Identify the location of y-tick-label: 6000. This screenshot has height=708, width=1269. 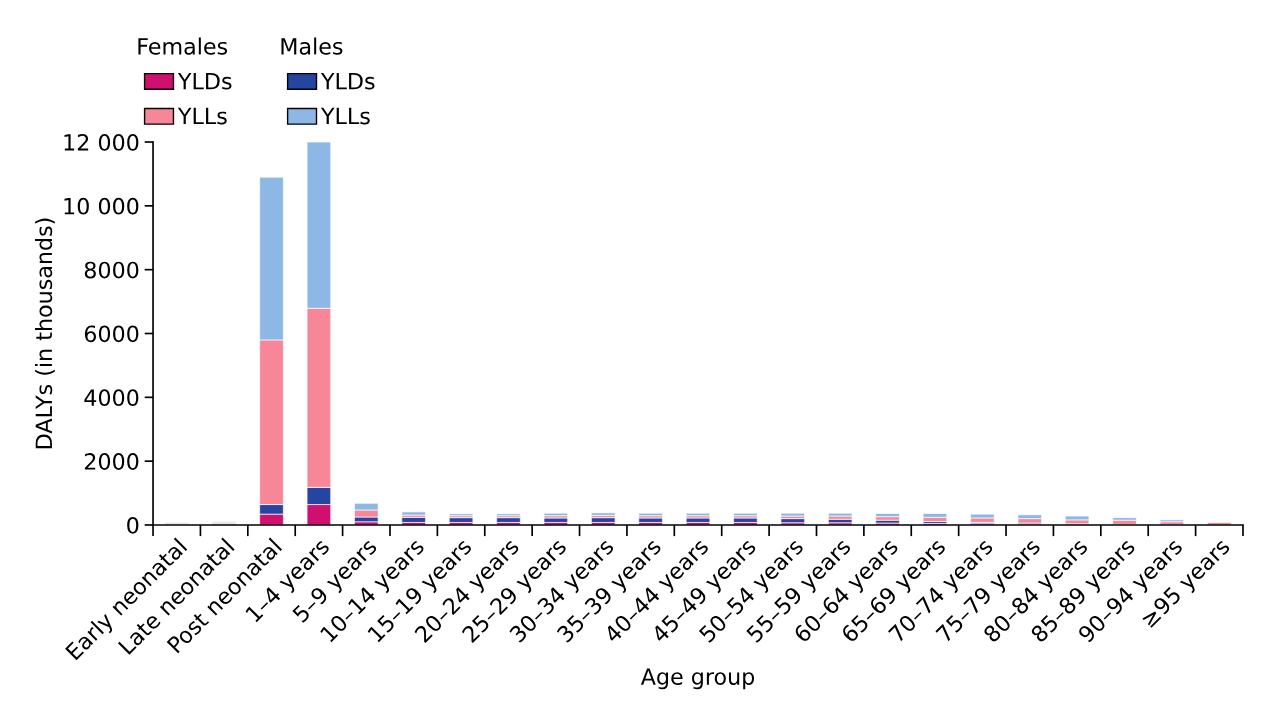
(111, 334).